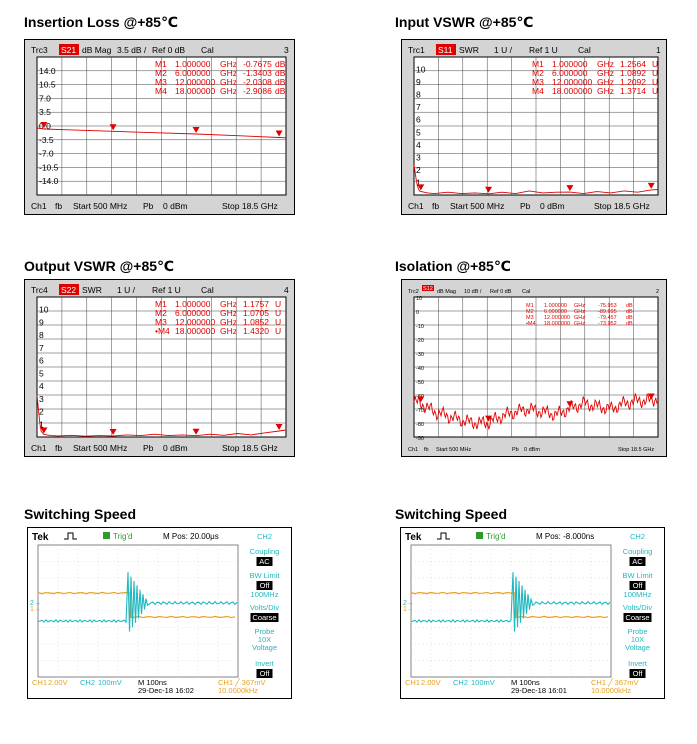 The width and height of the screenshot is (697, 744). What do you see at coordinates (637, 639) in the screenshot?
I see `menu-probe-x: 10X` at bounding box center [637, 639].